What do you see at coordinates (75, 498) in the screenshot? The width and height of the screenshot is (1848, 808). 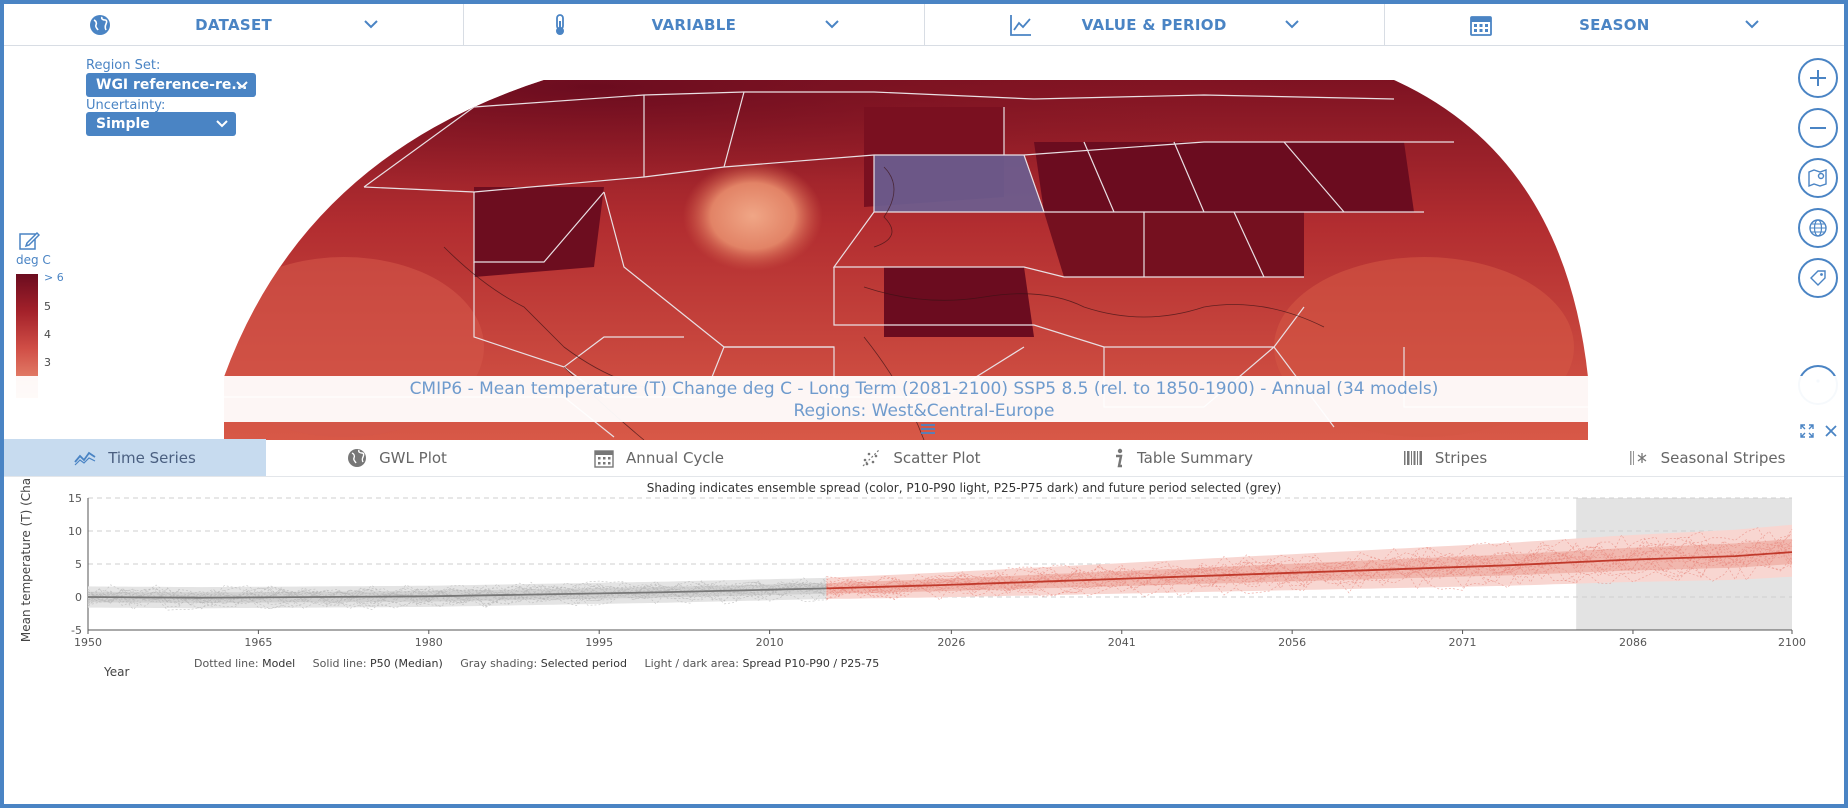 I see `y-tick-label: 15` at bounding box center [75, 498].